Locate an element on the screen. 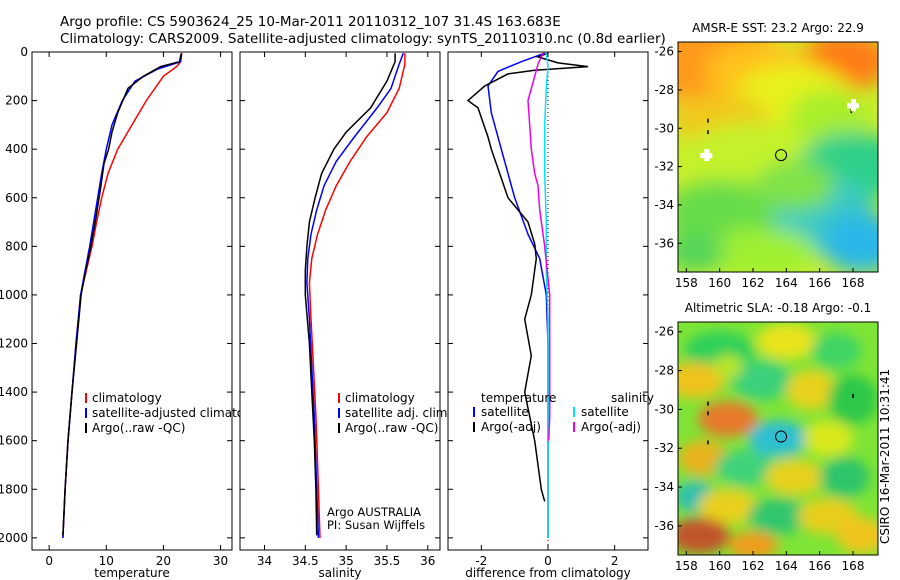 Image resolution: width=900 pixels, height=580 pixels. sst-map-ytick-label: -26 is located at coordinates (664, 52).